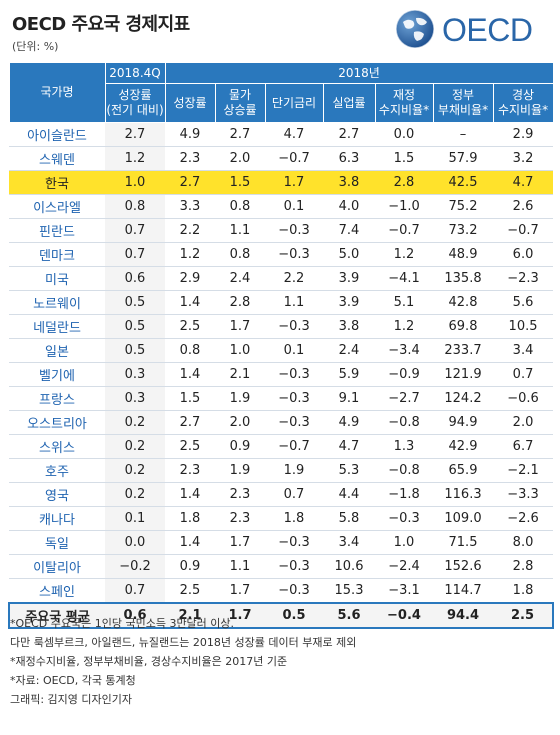 This screenshot has height=735, width=560. I want to click on header-column: 실업률, so click(349, 103).